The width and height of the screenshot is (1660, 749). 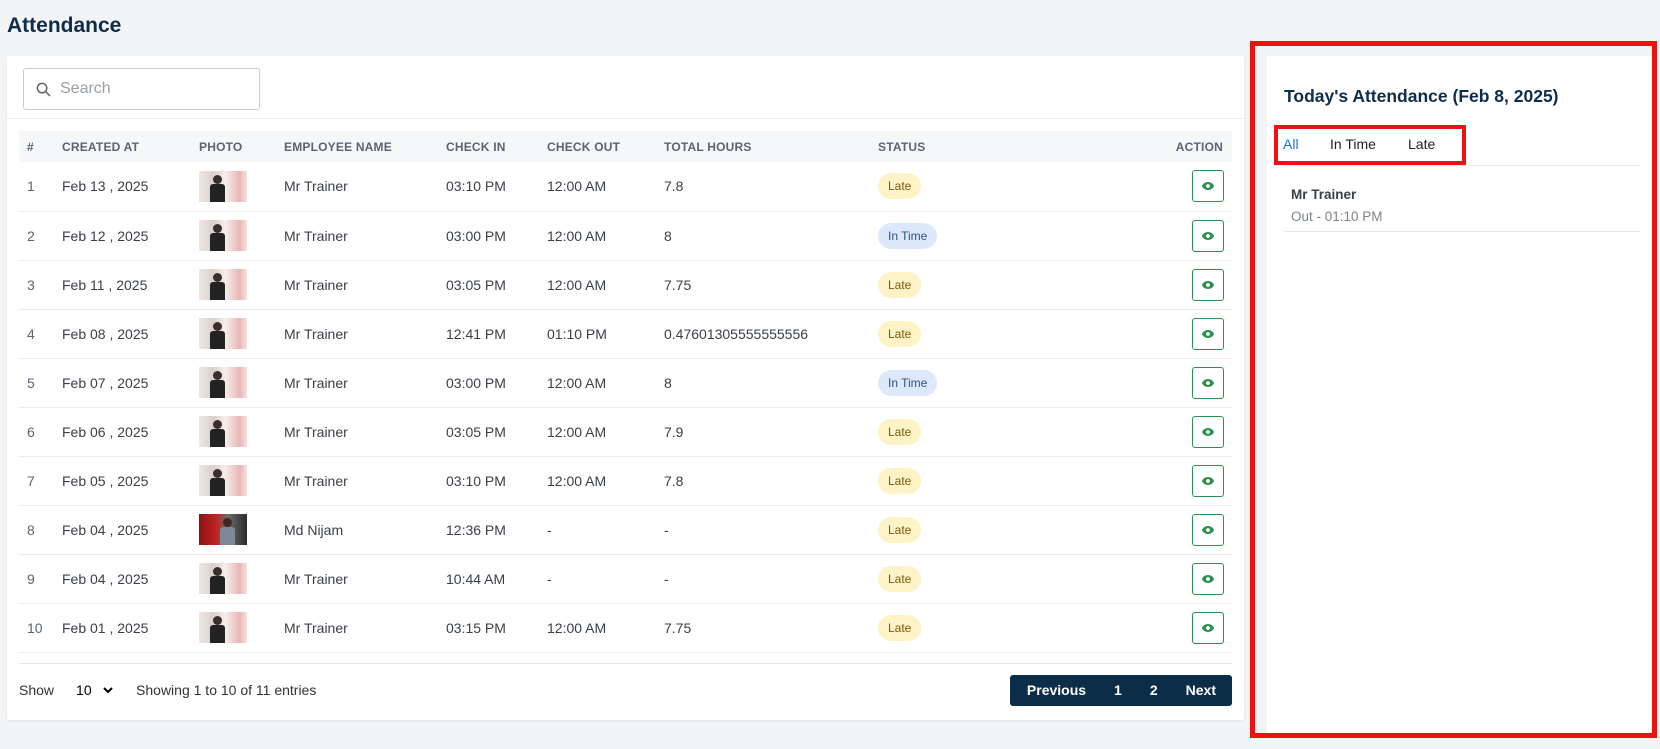 I want to click on created-at-cell: Feb 08 , 2025, so click(x=130, y=334).